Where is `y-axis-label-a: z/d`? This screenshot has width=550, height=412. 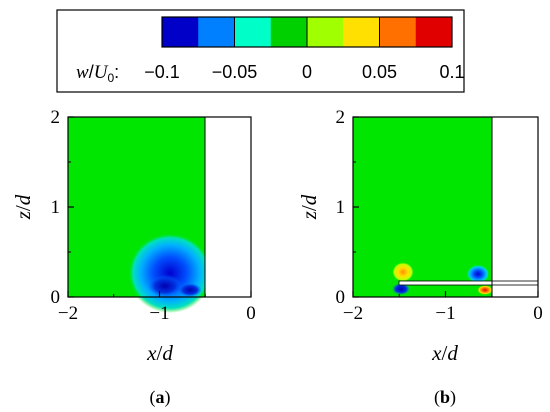
y-axis-label-a: z/d is located at coordinates (23, 207).